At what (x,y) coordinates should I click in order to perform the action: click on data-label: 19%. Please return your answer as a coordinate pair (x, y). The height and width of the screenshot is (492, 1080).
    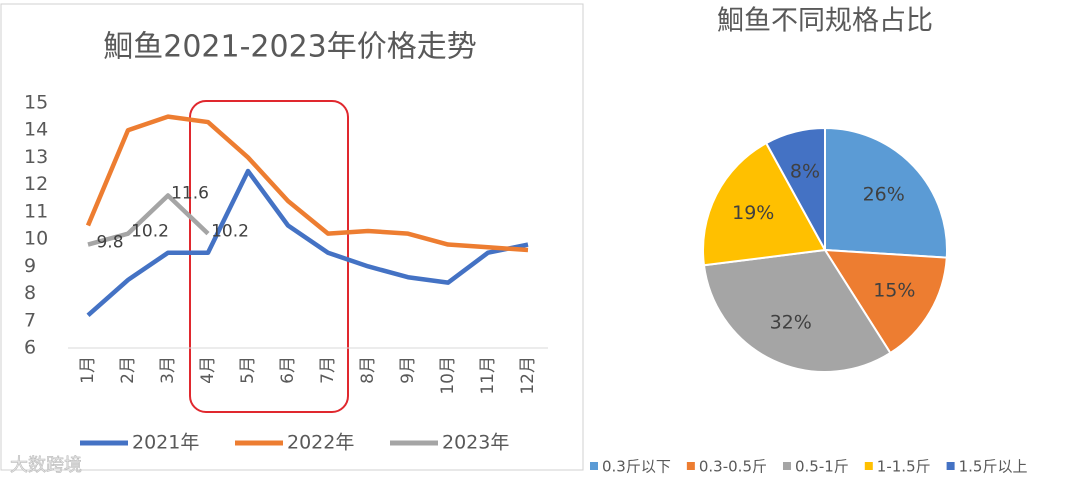
    Looking at the image, I should click on (753, 213).